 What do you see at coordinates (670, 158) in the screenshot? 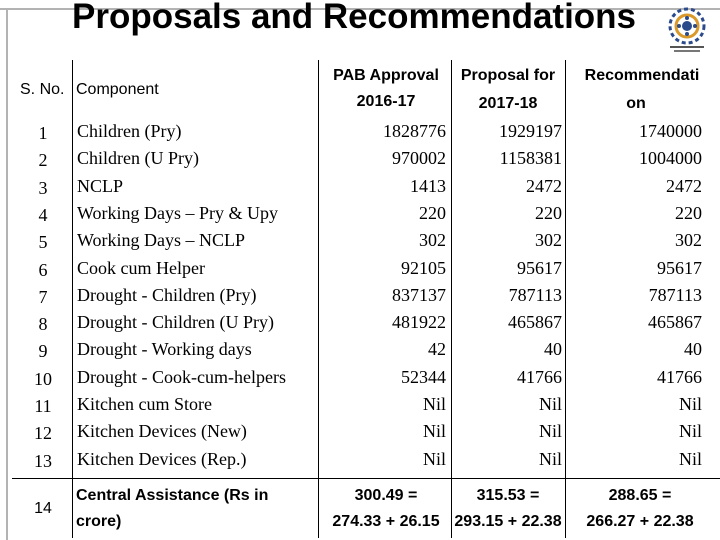
I see `row-recommendation-cell: 1004000` at bounding box center [670, 158].